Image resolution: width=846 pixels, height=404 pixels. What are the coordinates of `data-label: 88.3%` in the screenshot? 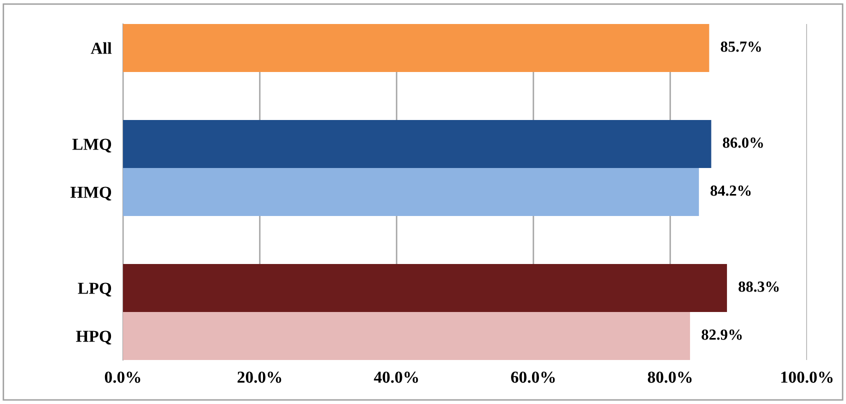 It's located at (758, 287).